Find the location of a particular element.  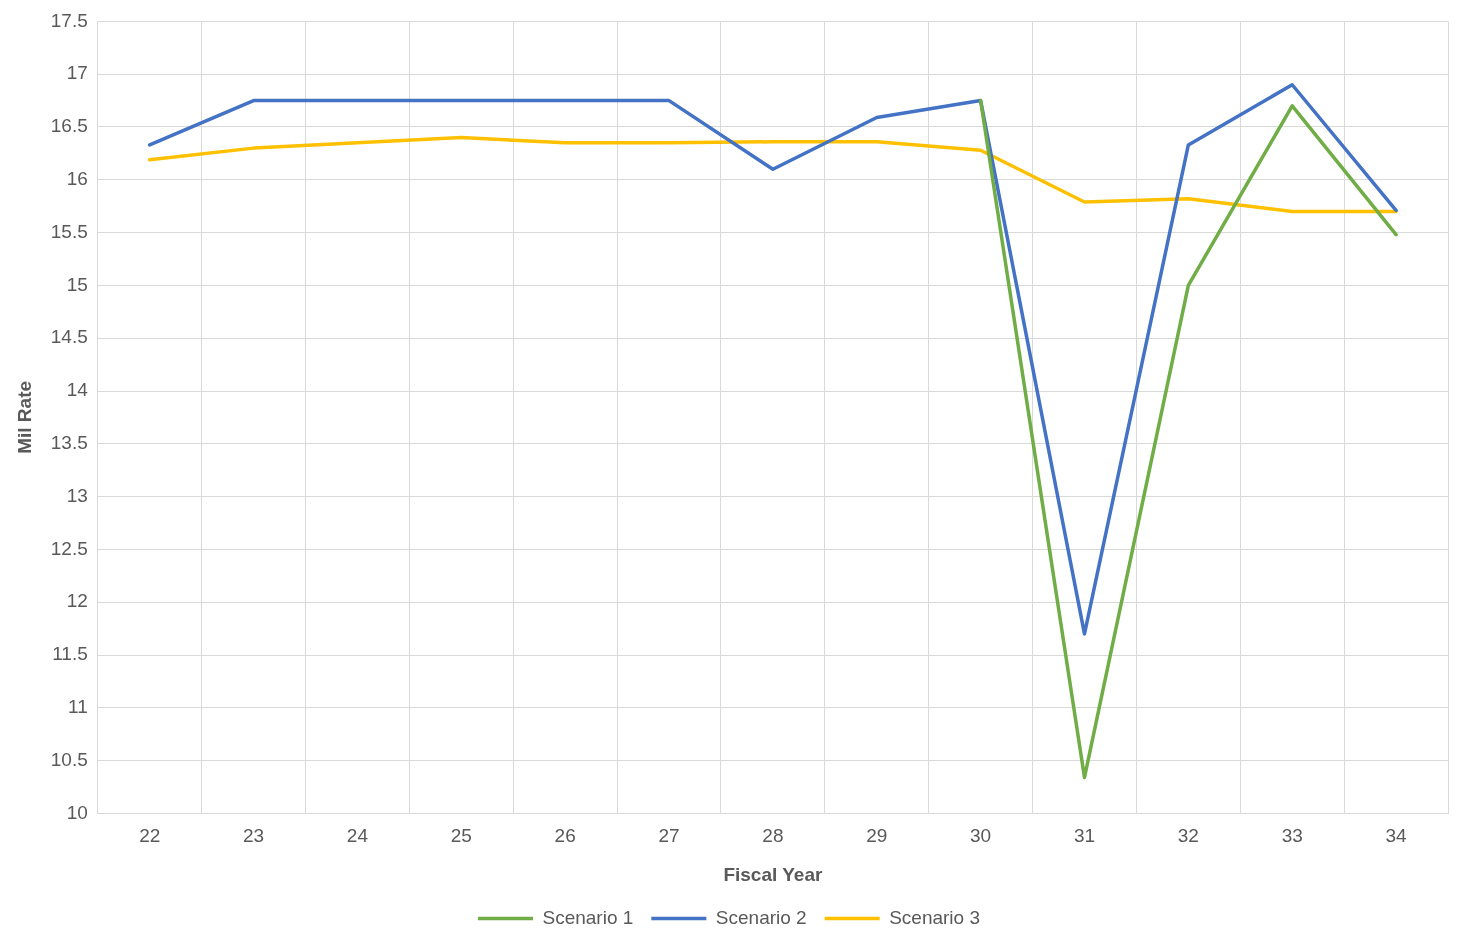

y-axis-title: Mil Rate is located at coordinates (24, 417).